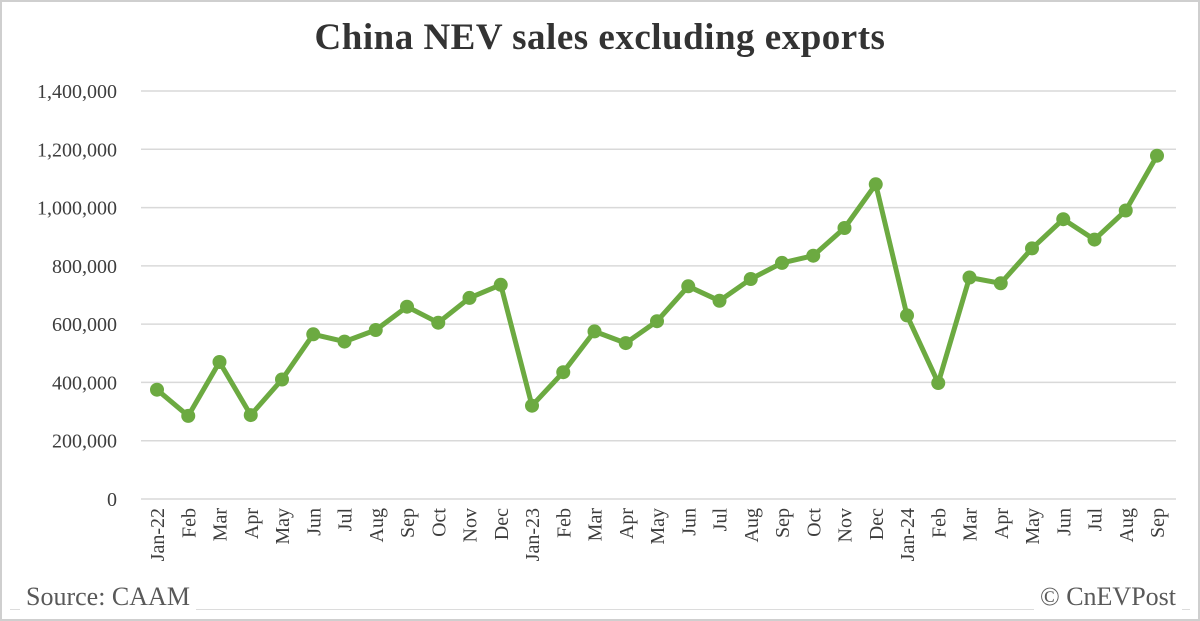  I want to click on y-axis-tick-label: 1,200,000, so click(77, 150).